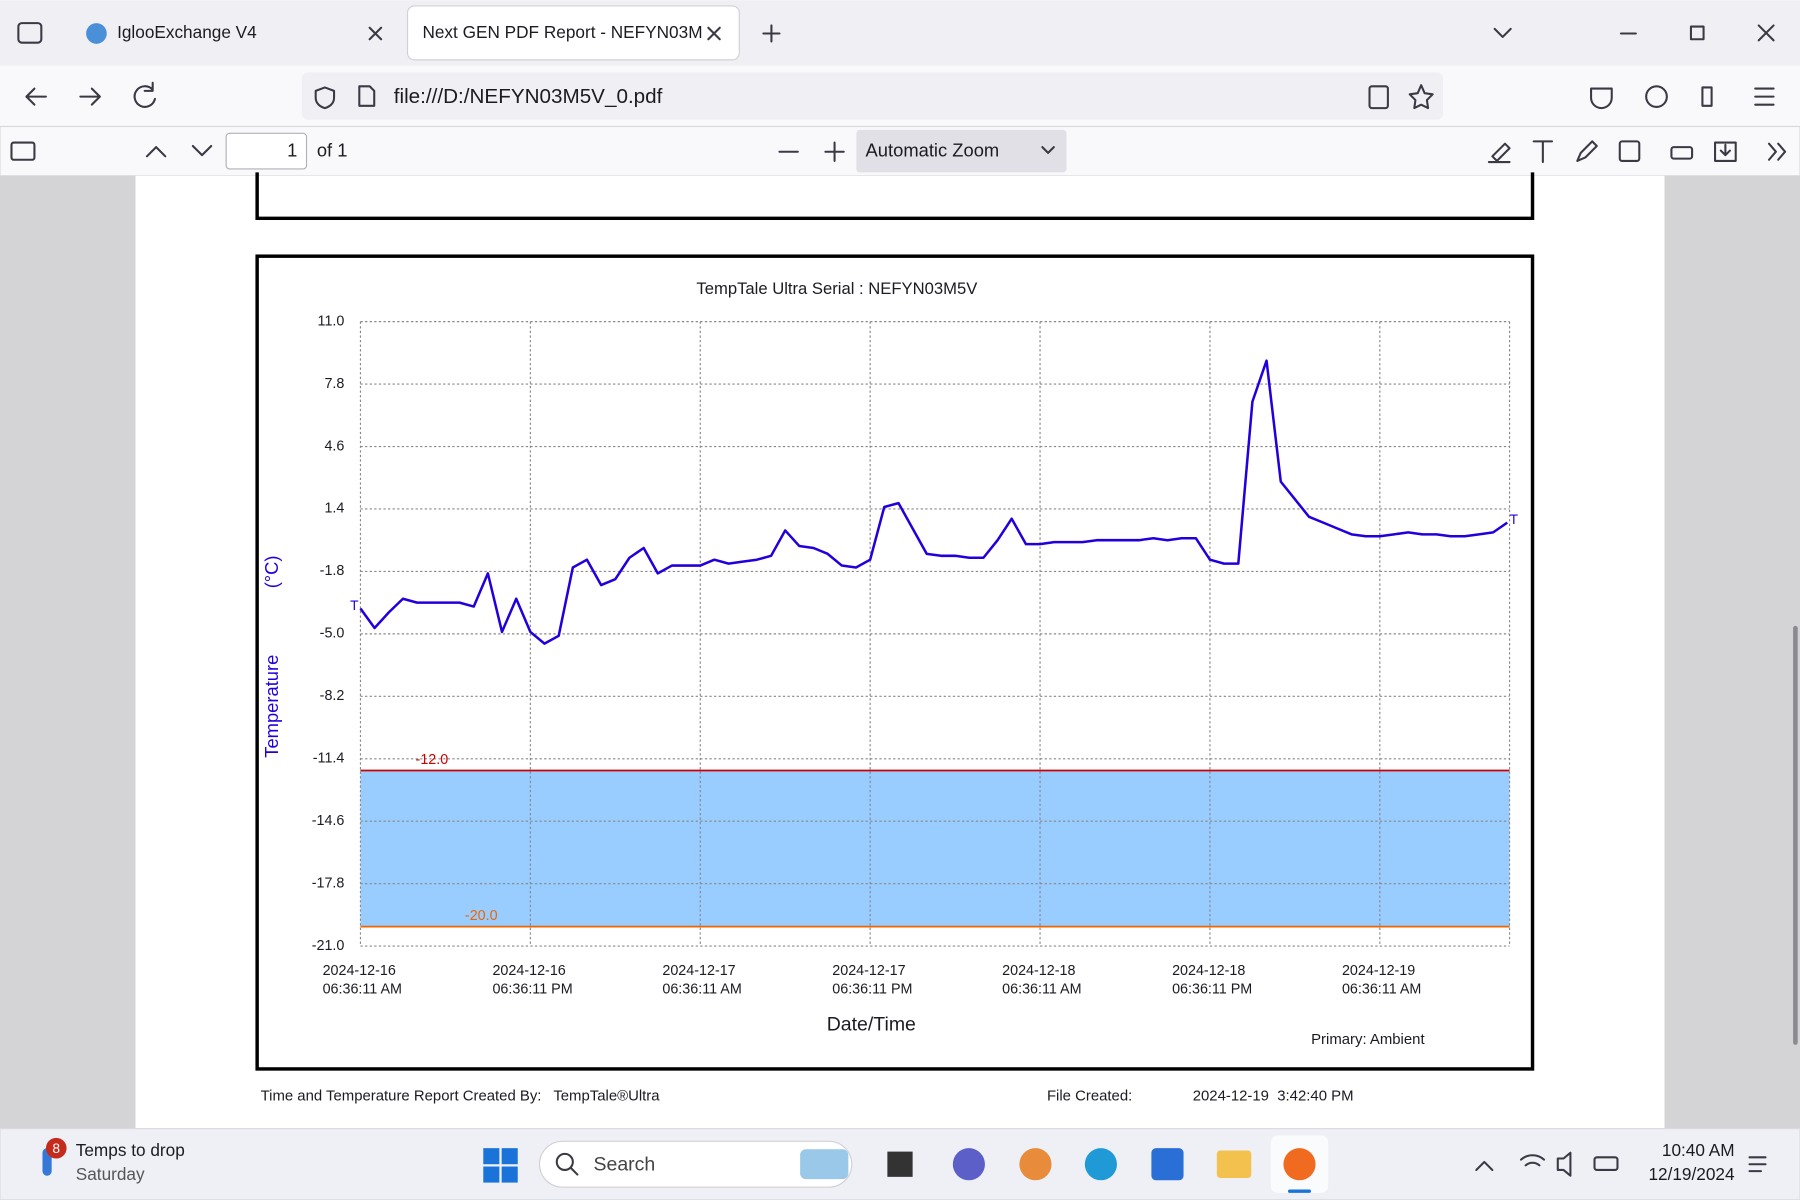 The image size is (1800, 1200). I want to click on y-axis-unit: (°C), so click(271, 571).